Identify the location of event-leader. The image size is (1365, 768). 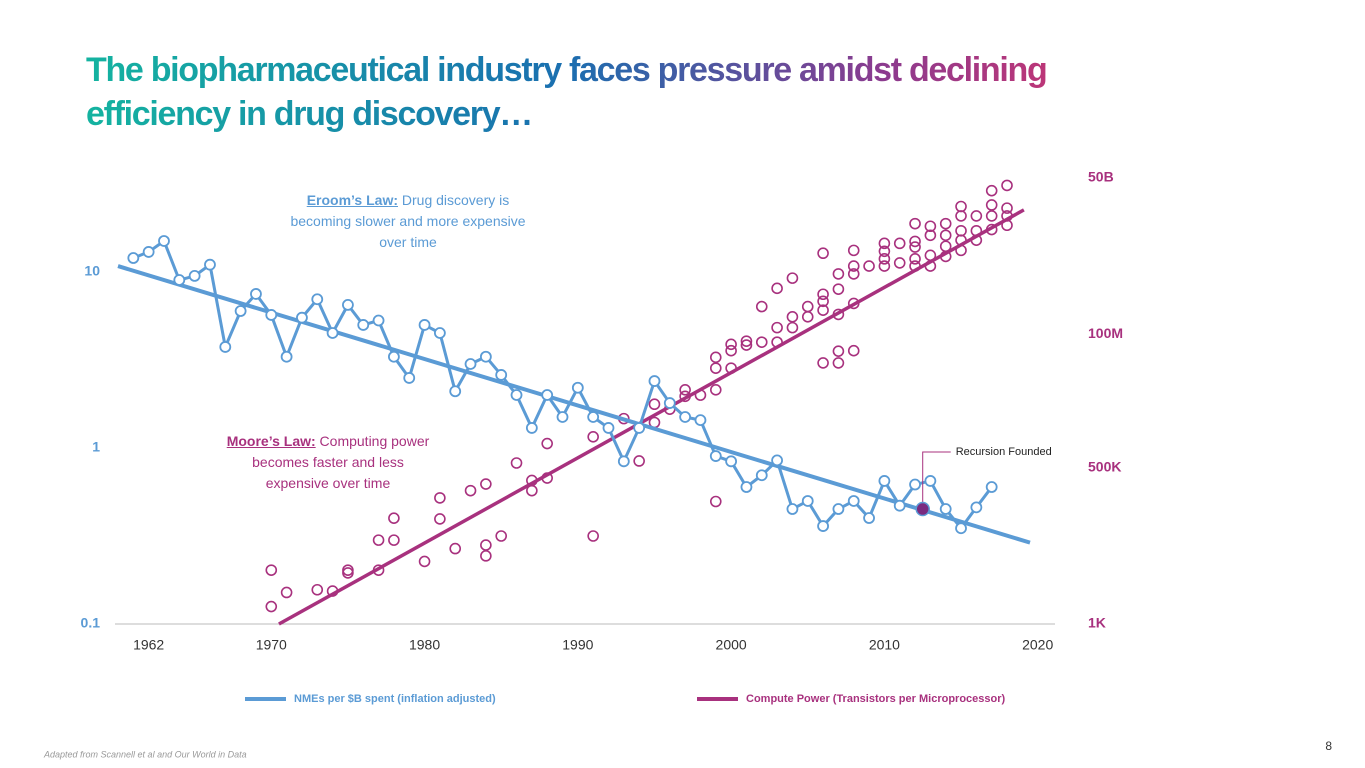
(936, 480).